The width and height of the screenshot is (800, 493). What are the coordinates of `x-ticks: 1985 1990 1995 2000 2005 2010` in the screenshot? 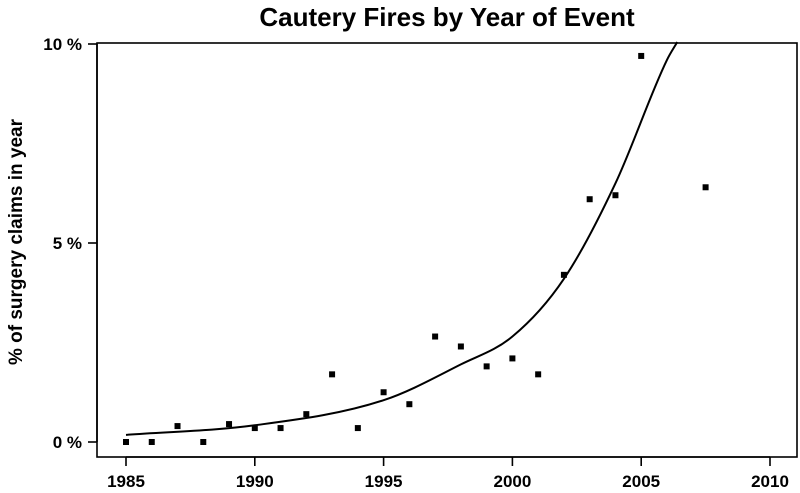 It's located at (448, 474).